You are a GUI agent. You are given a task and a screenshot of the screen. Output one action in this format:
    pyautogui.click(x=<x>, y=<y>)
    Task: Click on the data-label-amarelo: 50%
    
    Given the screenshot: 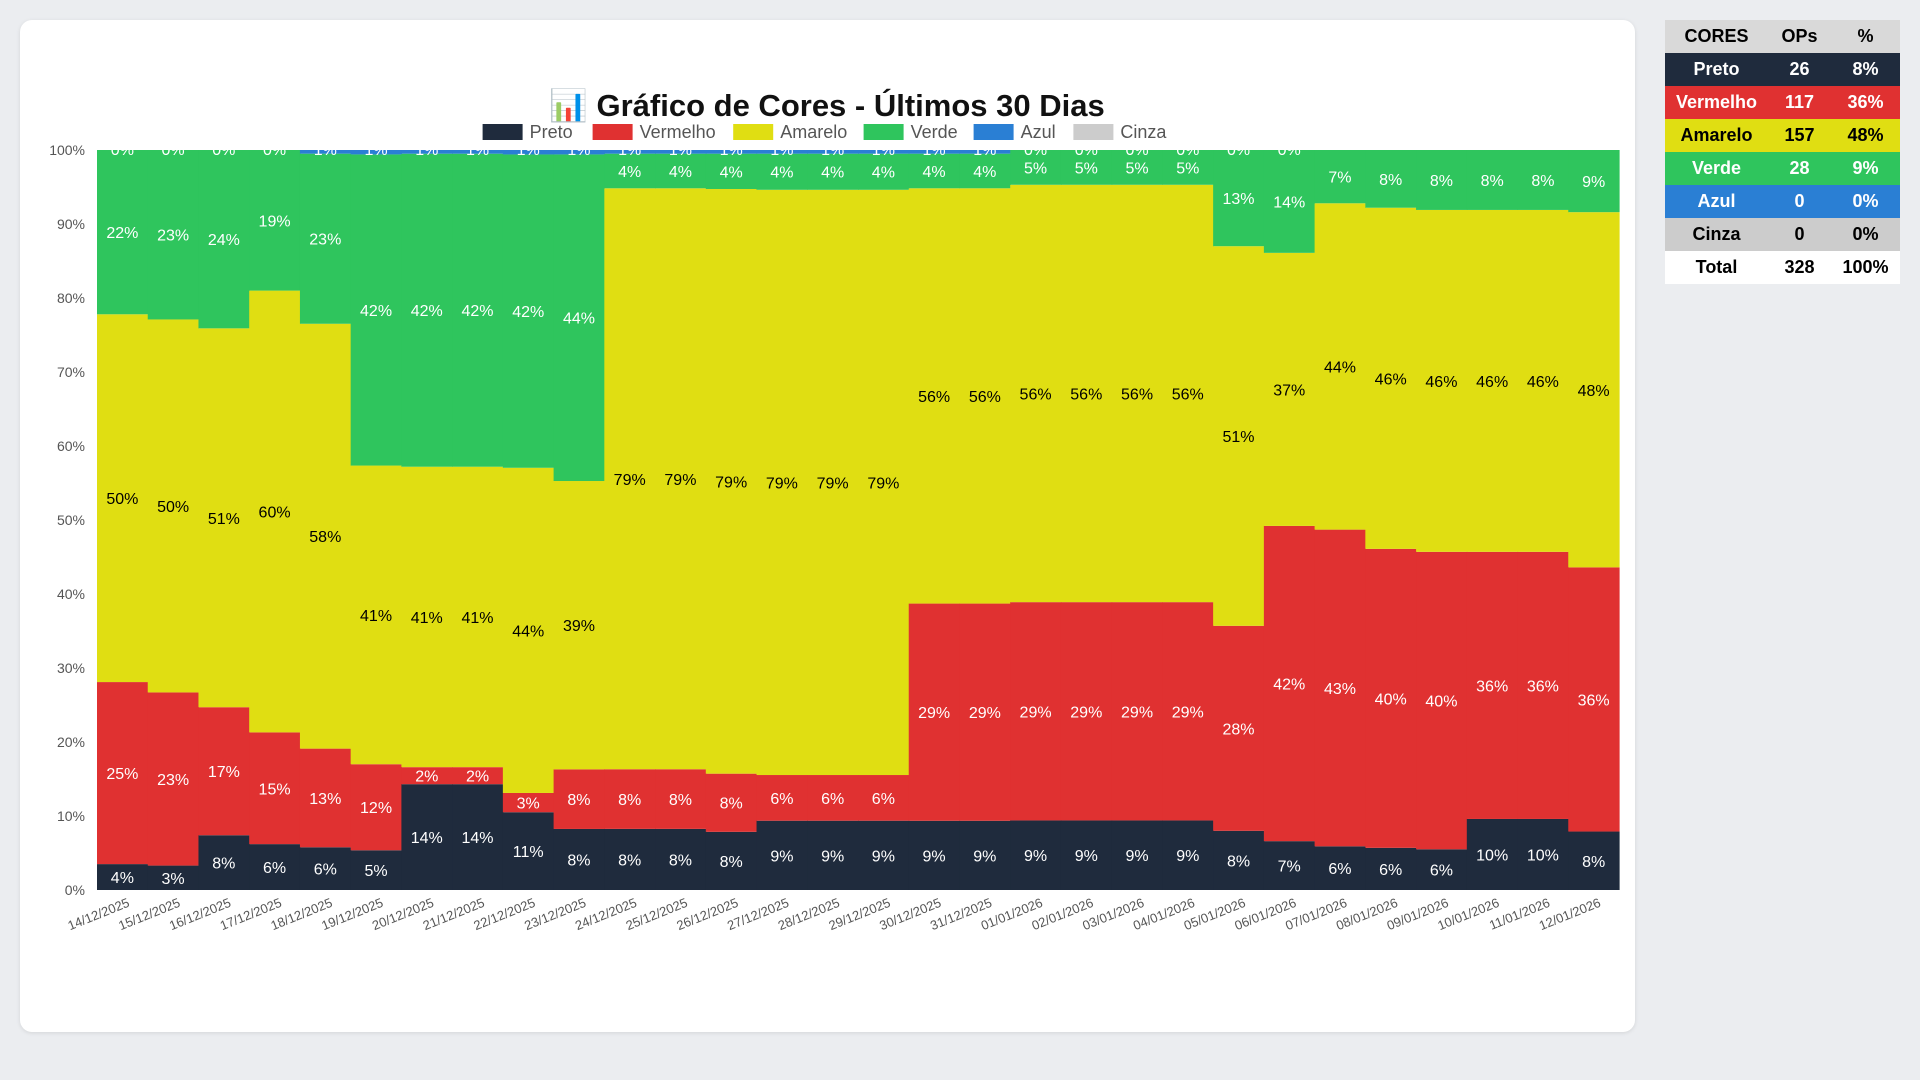 What is the action you would take?
    pyautogui.click(x=173, y=507)
    